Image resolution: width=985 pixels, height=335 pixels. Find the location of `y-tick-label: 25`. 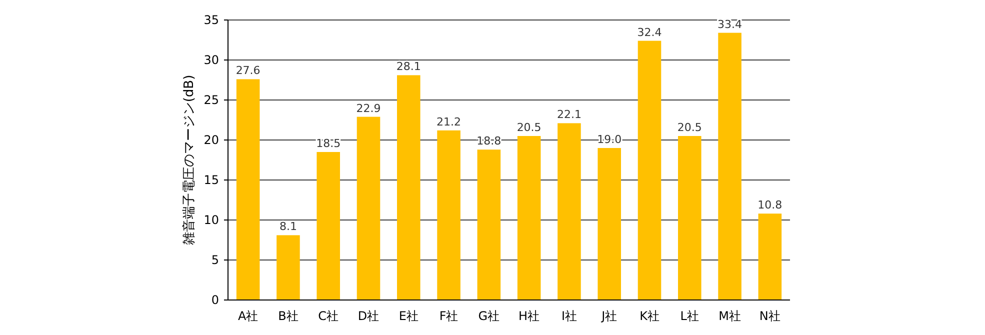

y-tick-label: 25 is located at coordinates (211, 100).